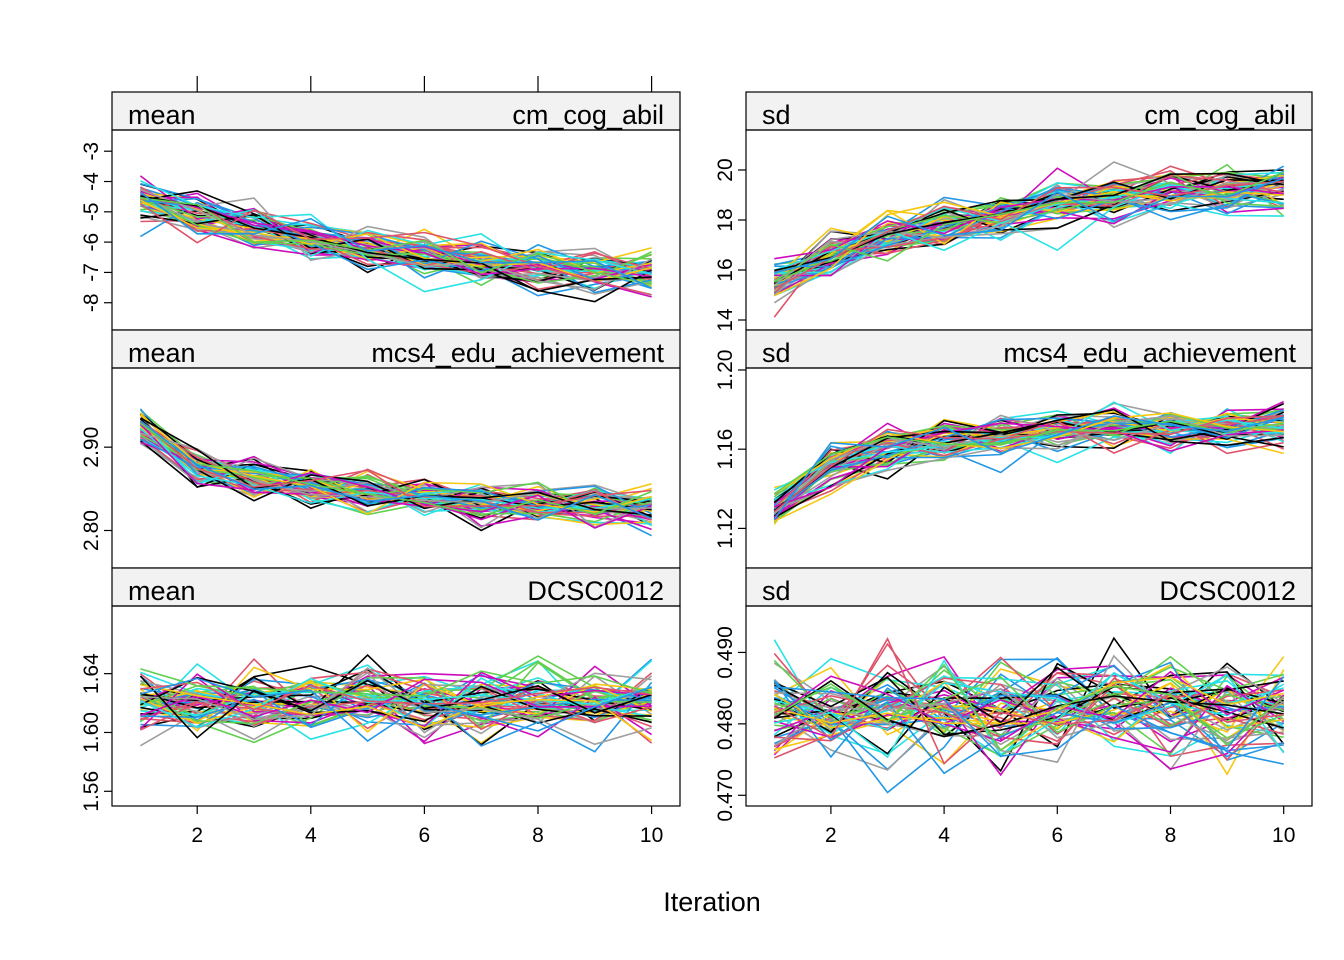 This screenshot has height=960, width=1344. I want to click on y-tick-label: 2.90, so click(91, 447).